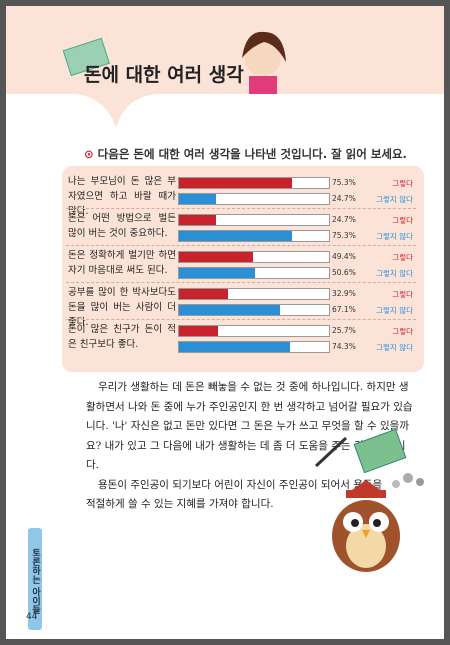 This screenshot has height=645, width=450. What do you see at coordinates (32, 617) in the screenshot?
I see `page-number: 44` at bounding box center [32, 617].